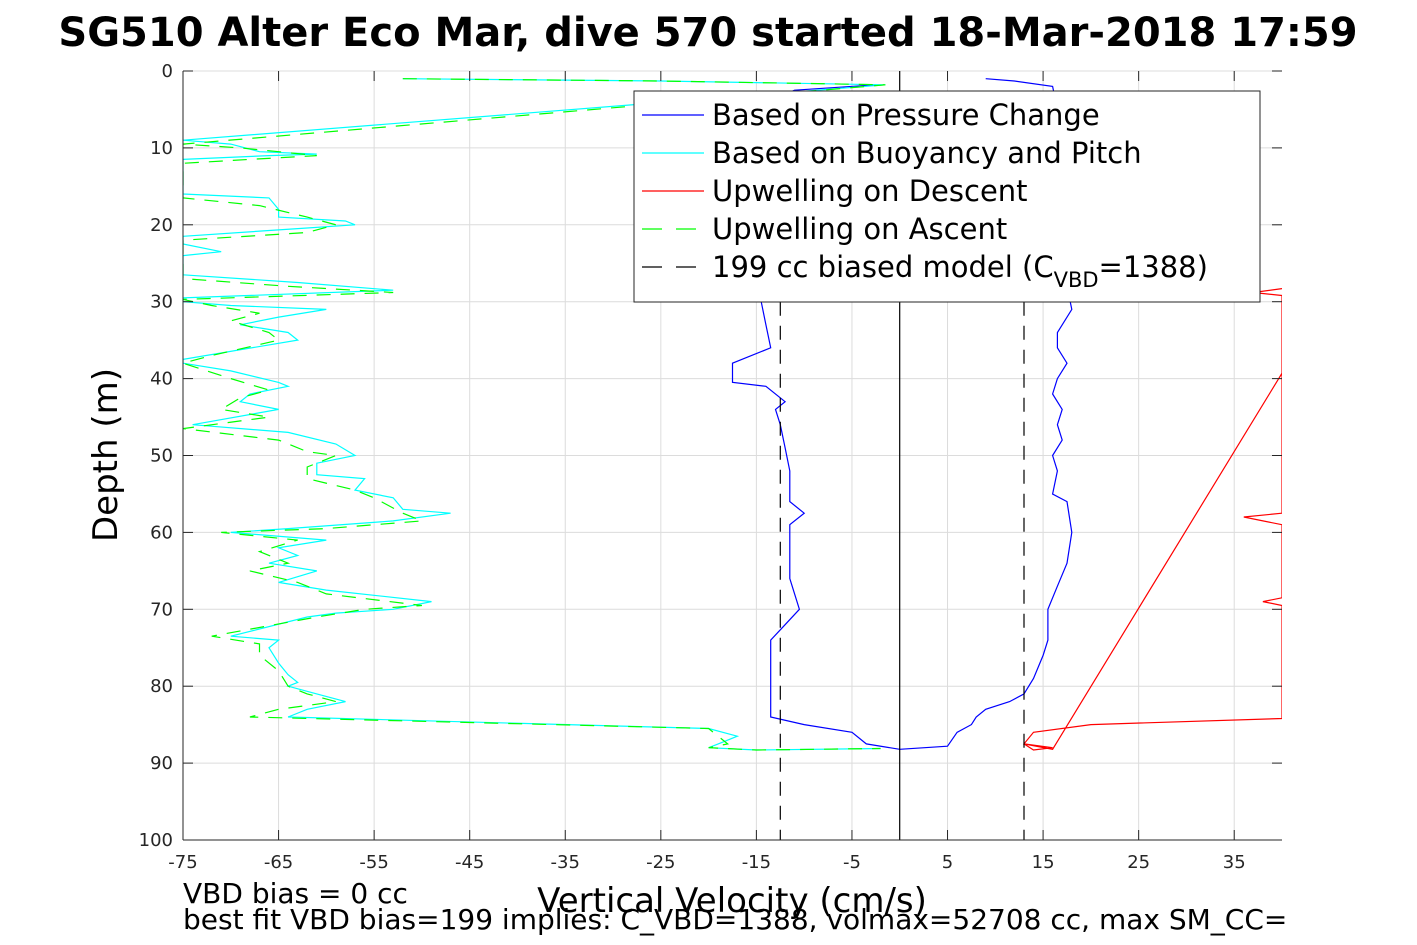 The image size is (1417, 945). What do you see at coordinates (859, 229) in the screenshot?
I see `legend-label: Upwelling on Ascent` at bounding box center [859, 229].